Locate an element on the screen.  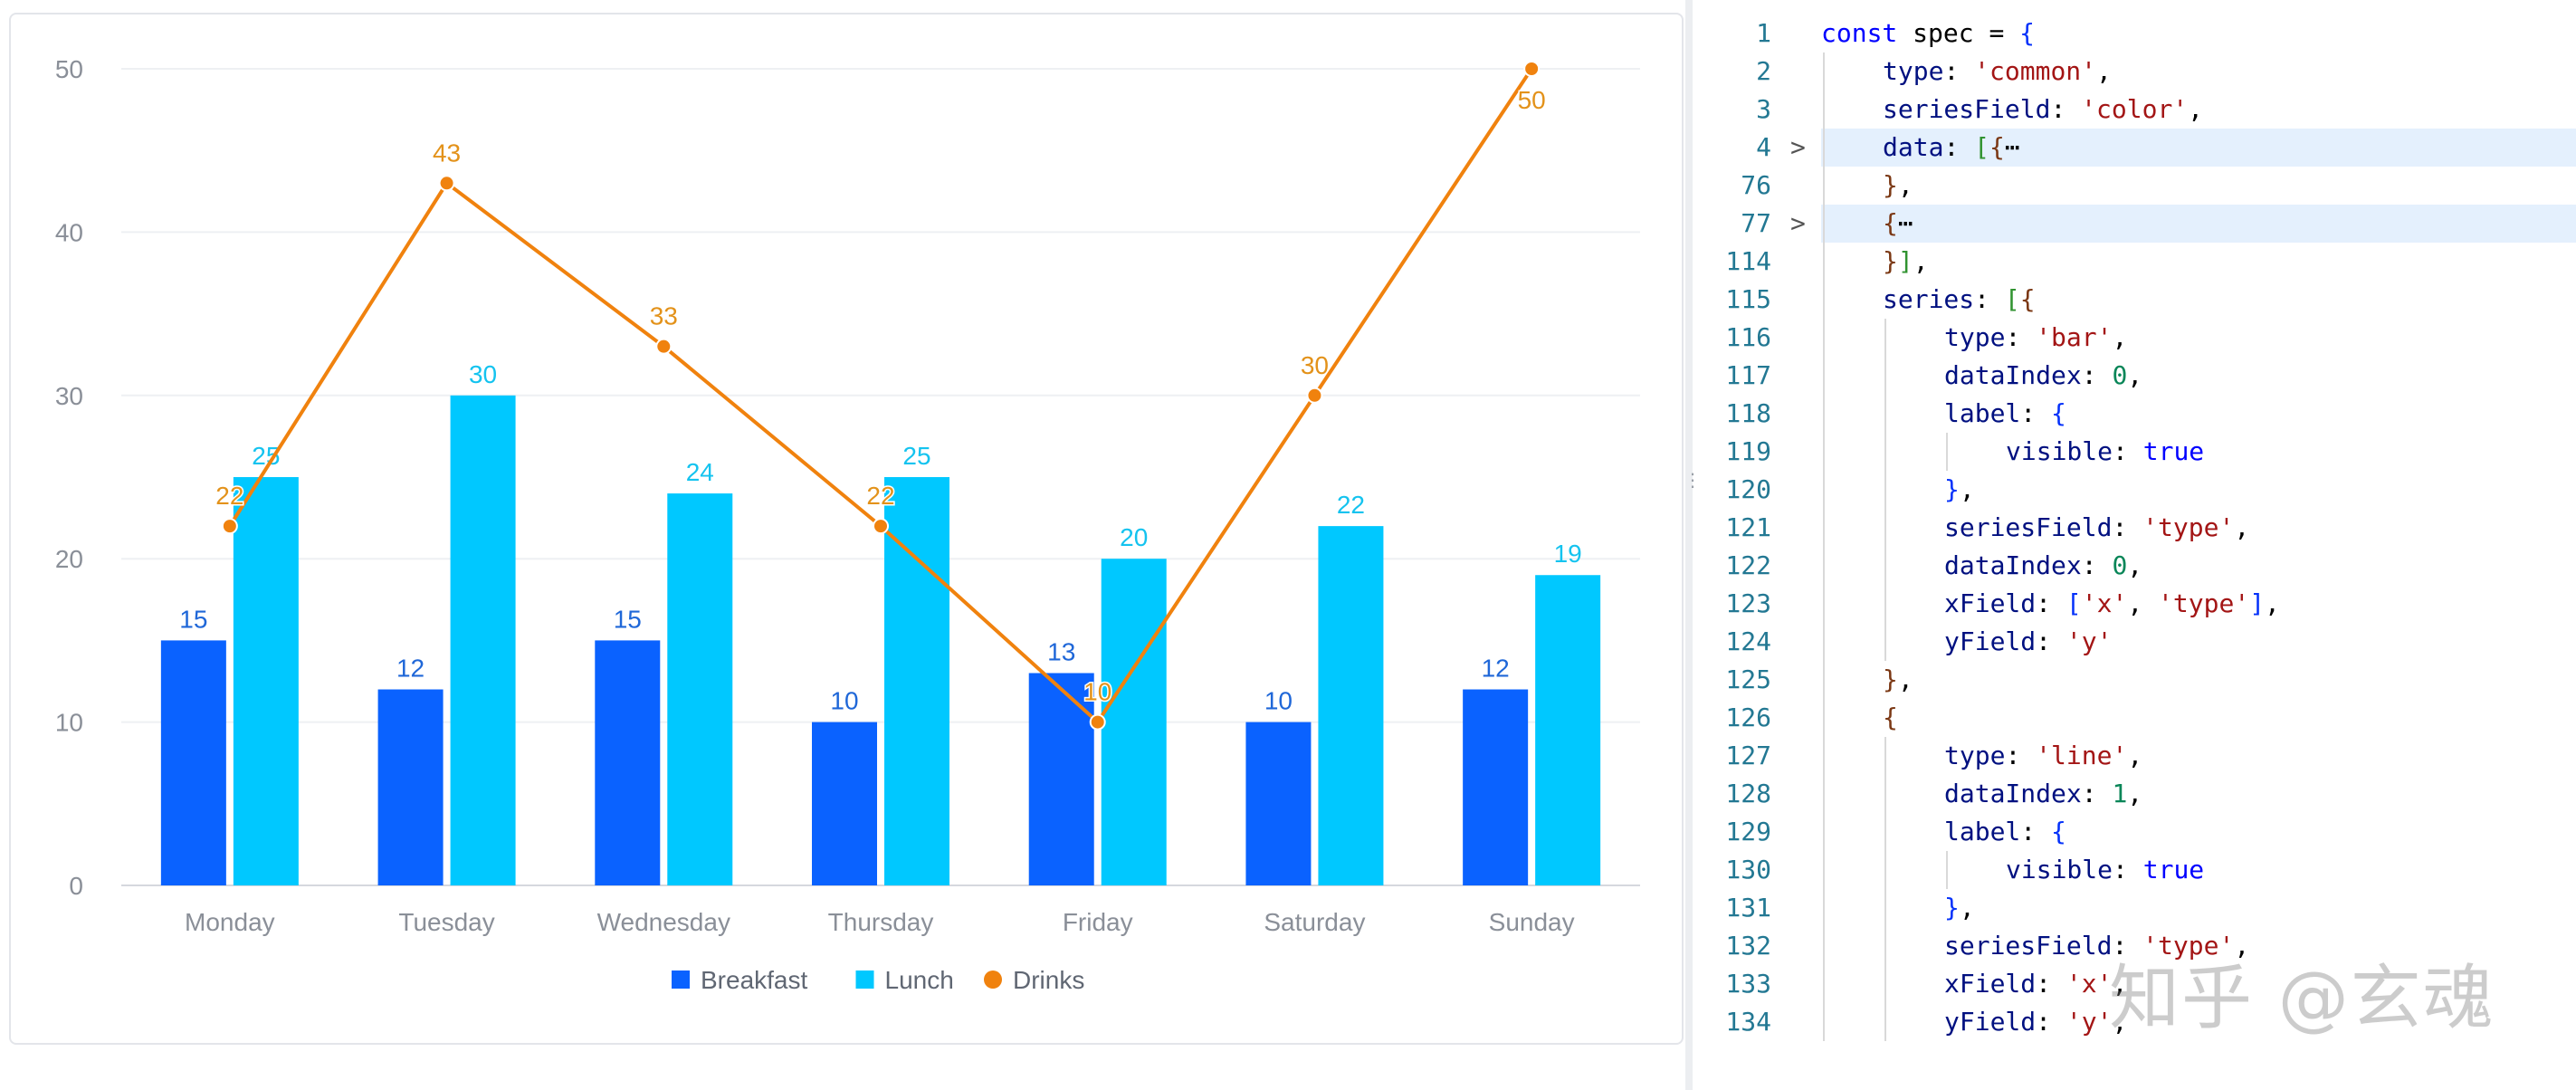
code-text: type: 'common', is located at coordinates (2198, 72).